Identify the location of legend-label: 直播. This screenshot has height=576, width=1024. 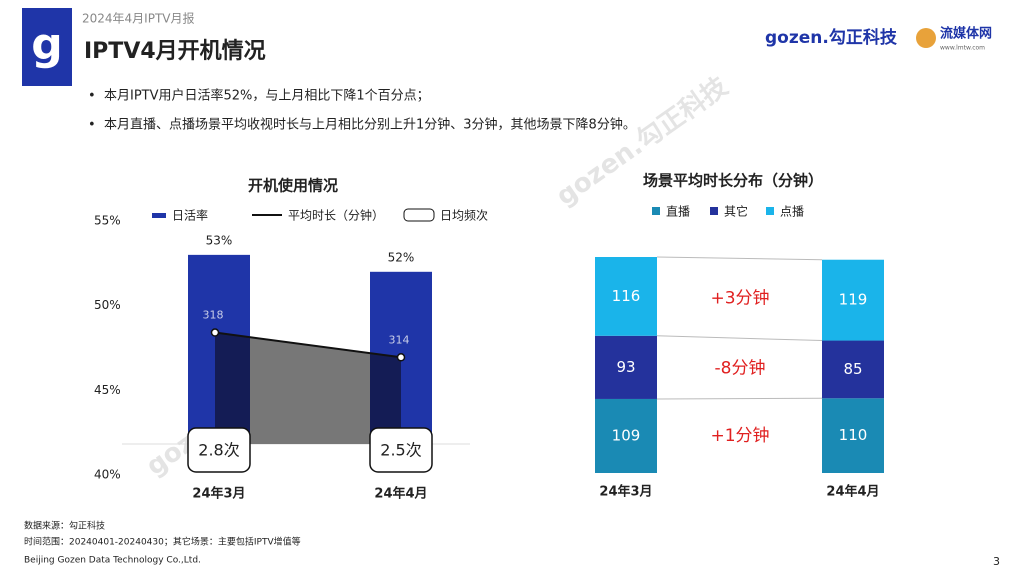
(678, 212).